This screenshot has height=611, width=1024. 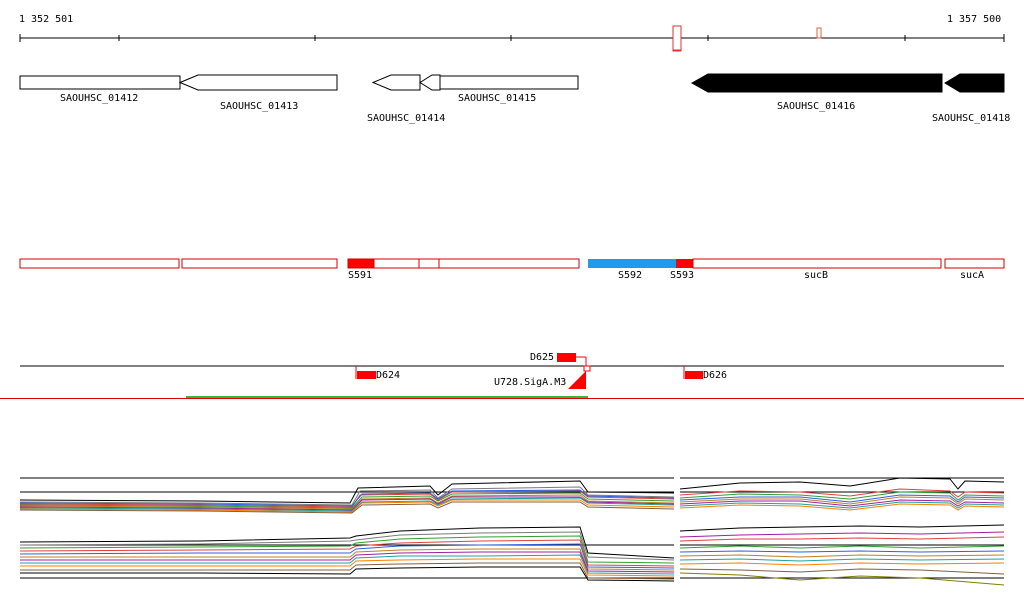 I want to click on feature-d624-mark, so click(x=366, y=375).